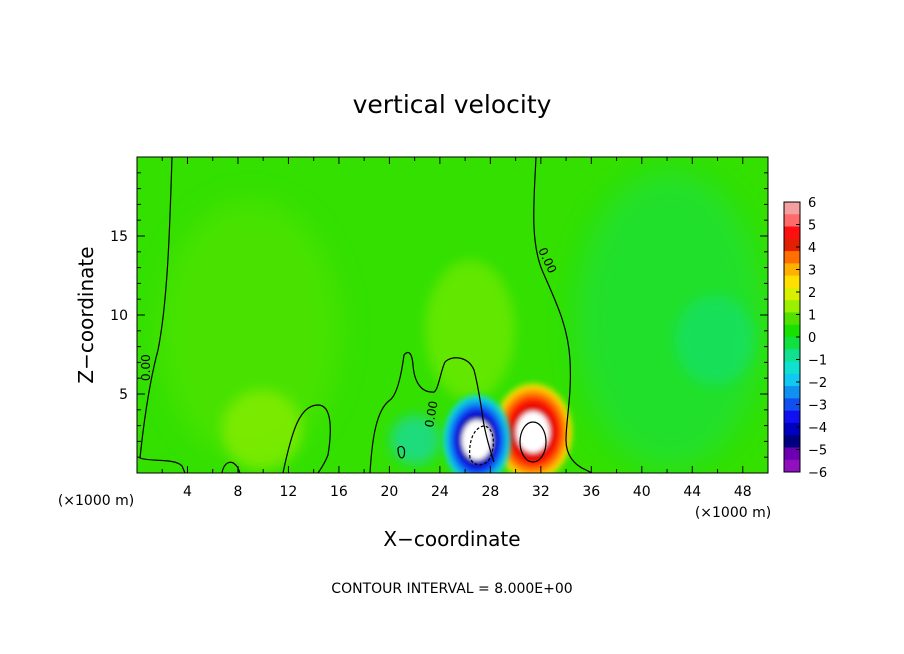 Image resolution: width=904 pixels, height=654 pixels. I want to click on colorbar-tick-label: −3, so click(817, 406).